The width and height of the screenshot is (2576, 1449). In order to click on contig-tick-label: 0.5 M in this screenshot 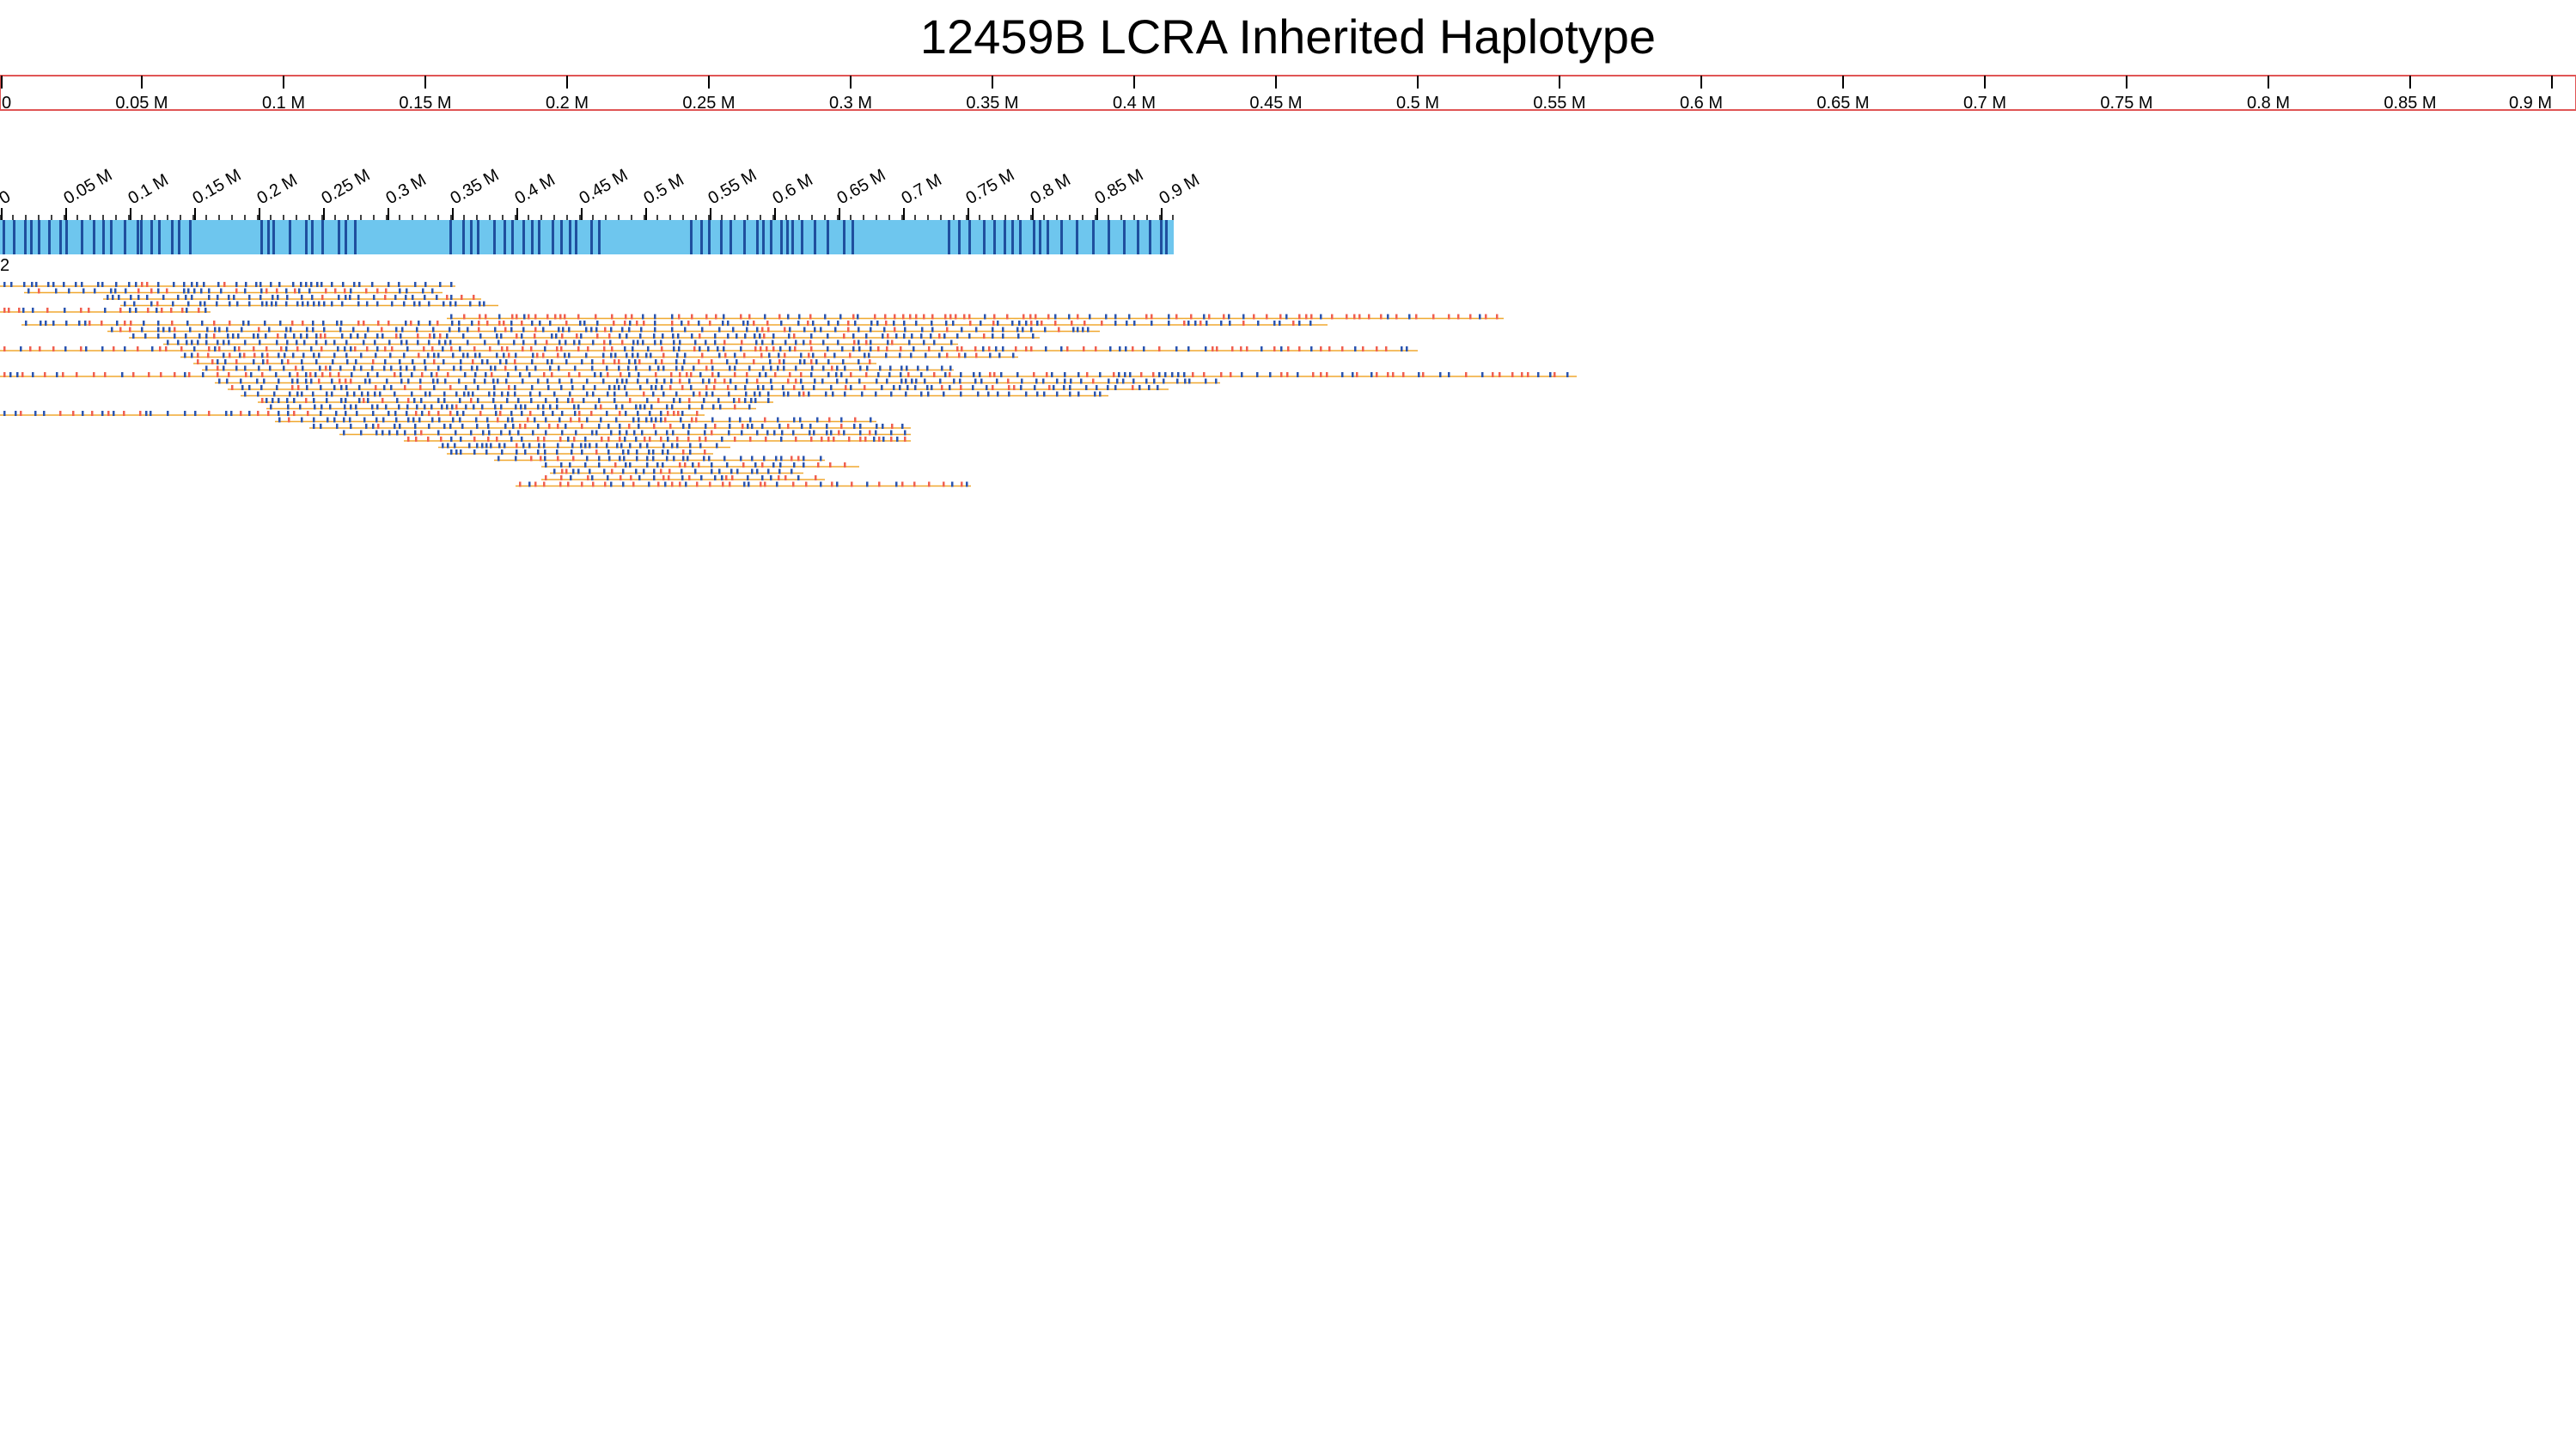, I will do `click(664, 189)`.